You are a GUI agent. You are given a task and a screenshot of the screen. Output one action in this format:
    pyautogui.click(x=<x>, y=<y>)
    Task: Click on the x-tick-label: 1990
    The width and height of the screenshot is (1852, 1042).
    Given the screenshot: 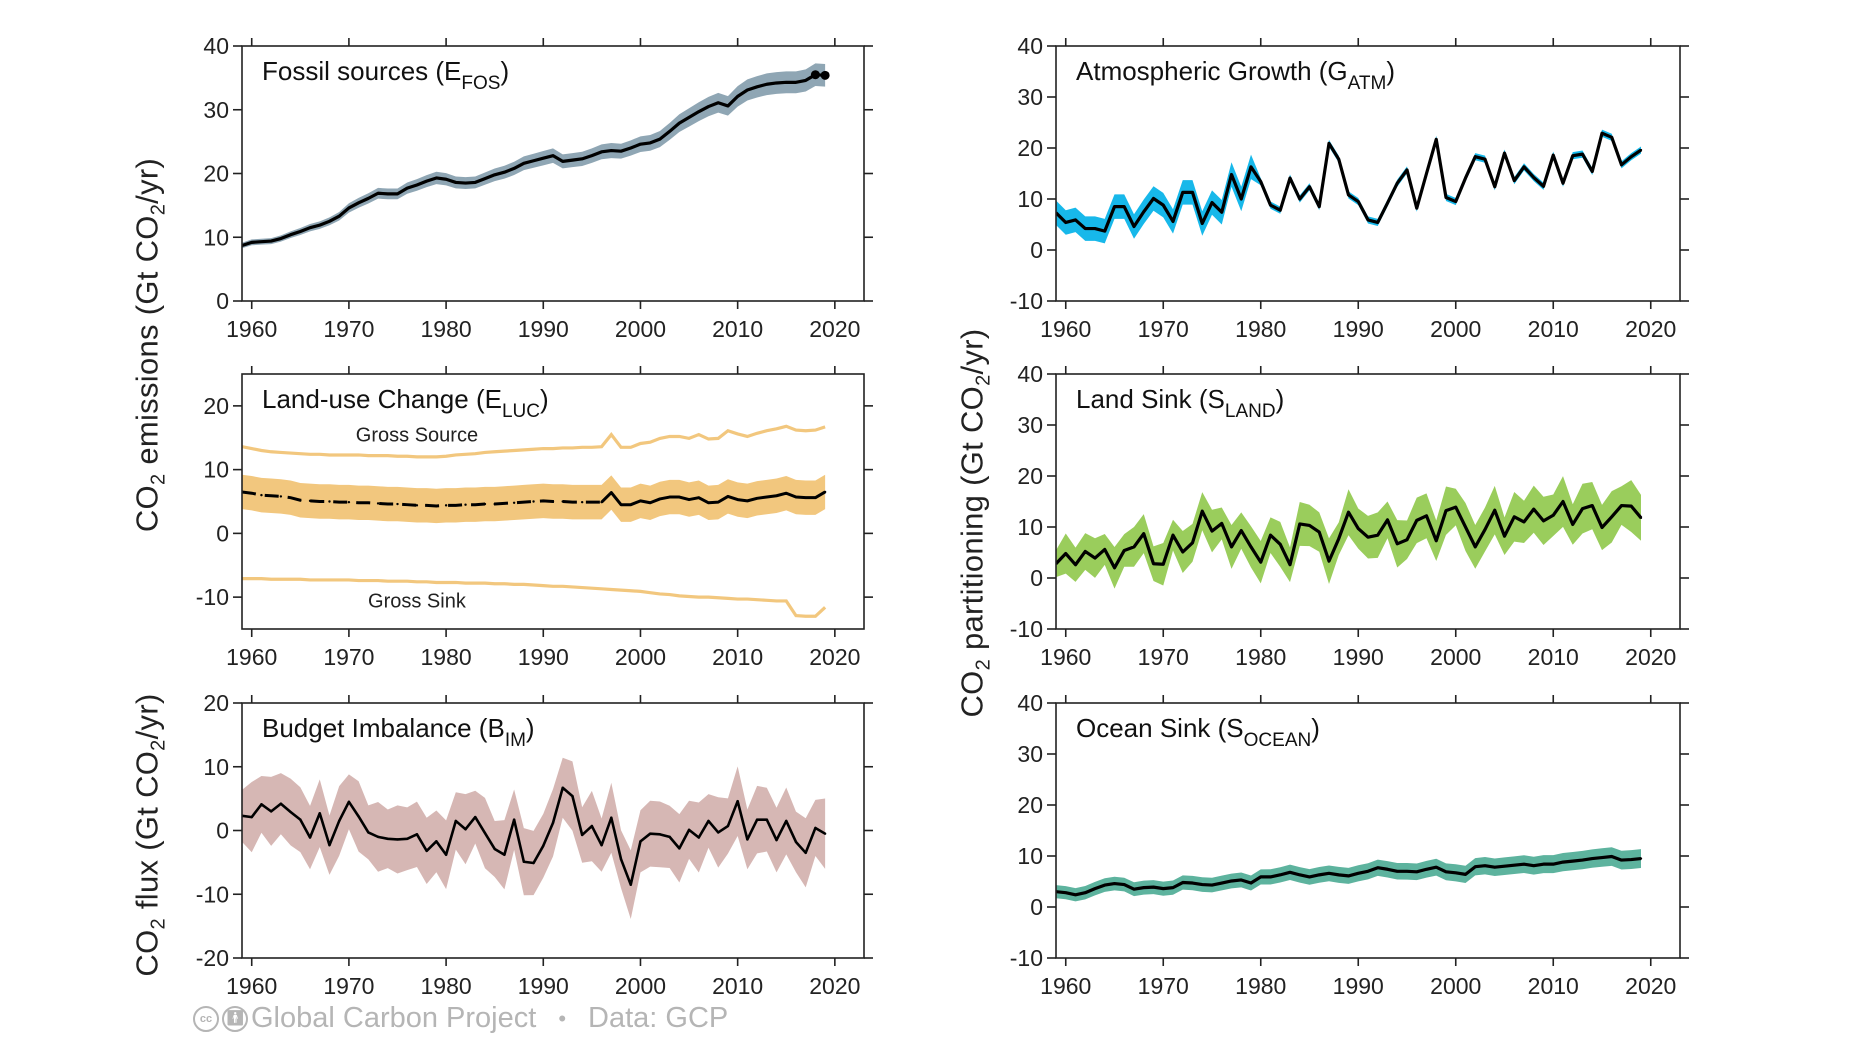 What is the action you would take?
    pyautogui.click(x=1358, y=329)
    